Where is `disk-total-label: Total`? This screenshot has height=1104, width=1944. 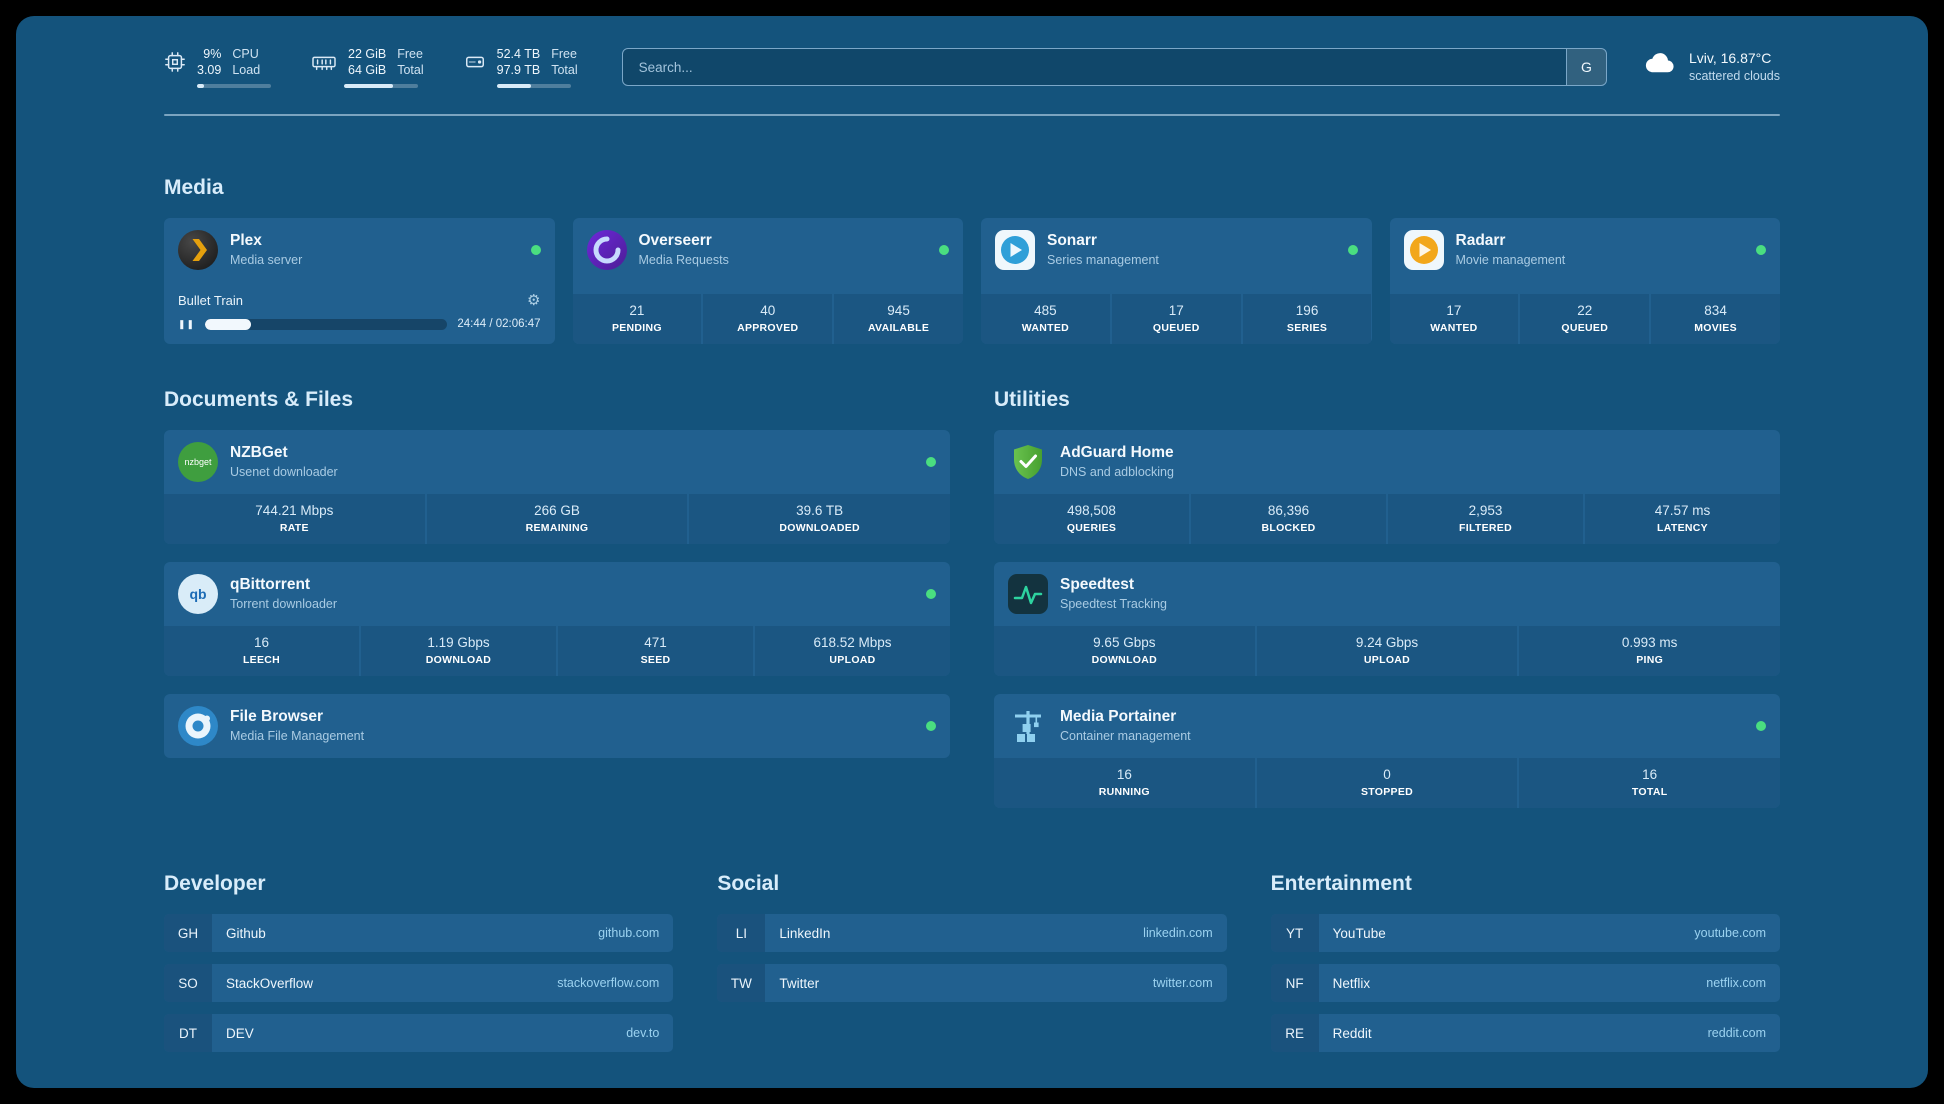 disk-total-label: Total is located at coordinates (564, 70).